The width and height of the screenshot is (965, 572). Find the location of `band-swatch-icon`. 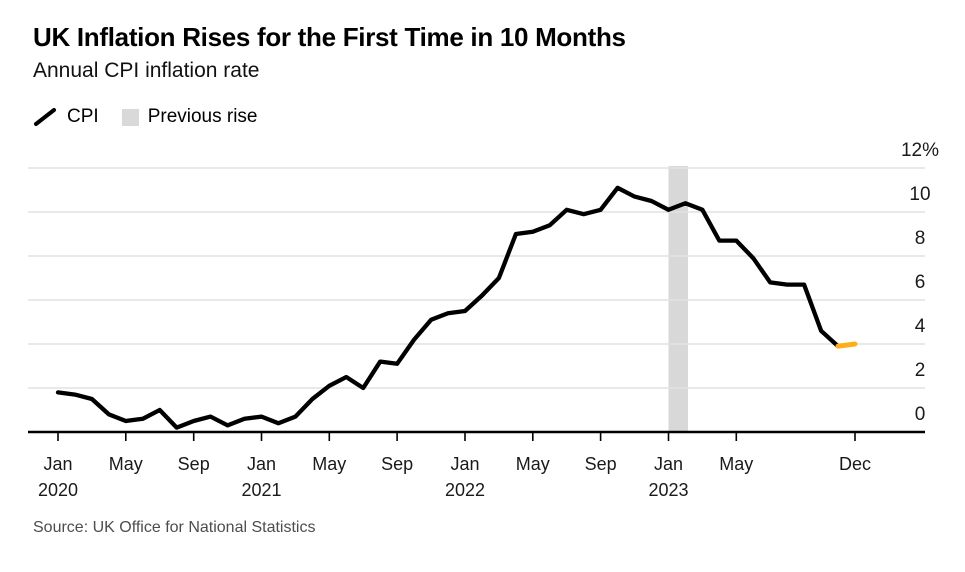

band-swatch-icon is located at coordinates (130, 117).